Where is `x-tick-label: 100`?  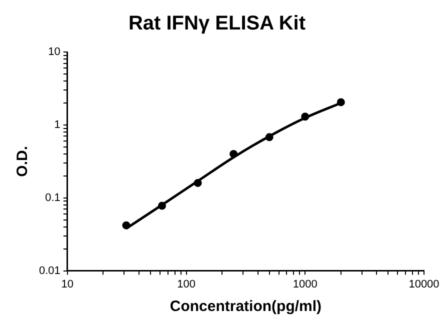 x-tick-label: 100 is located at coordinates (186, 284).